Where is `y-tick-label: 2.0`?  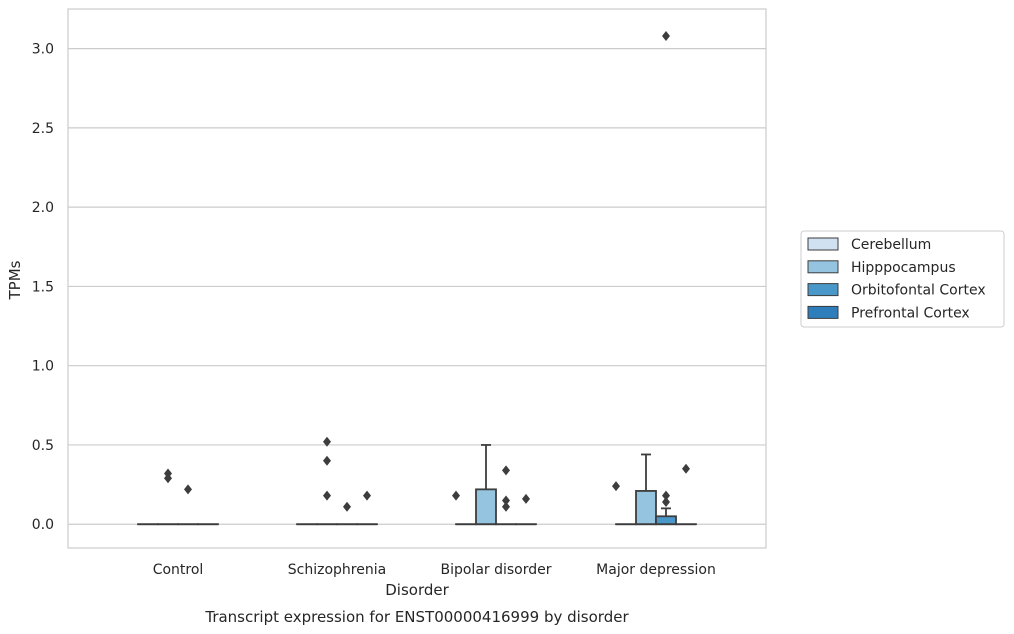
y-tick-label: 2.0 is located at coordinates (43, 208).